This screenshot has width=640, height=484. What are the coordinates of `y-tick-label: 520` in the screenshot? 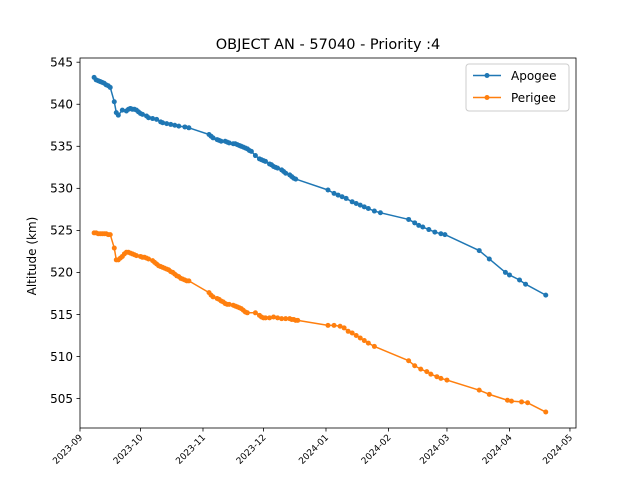 It's located at (61, 273).